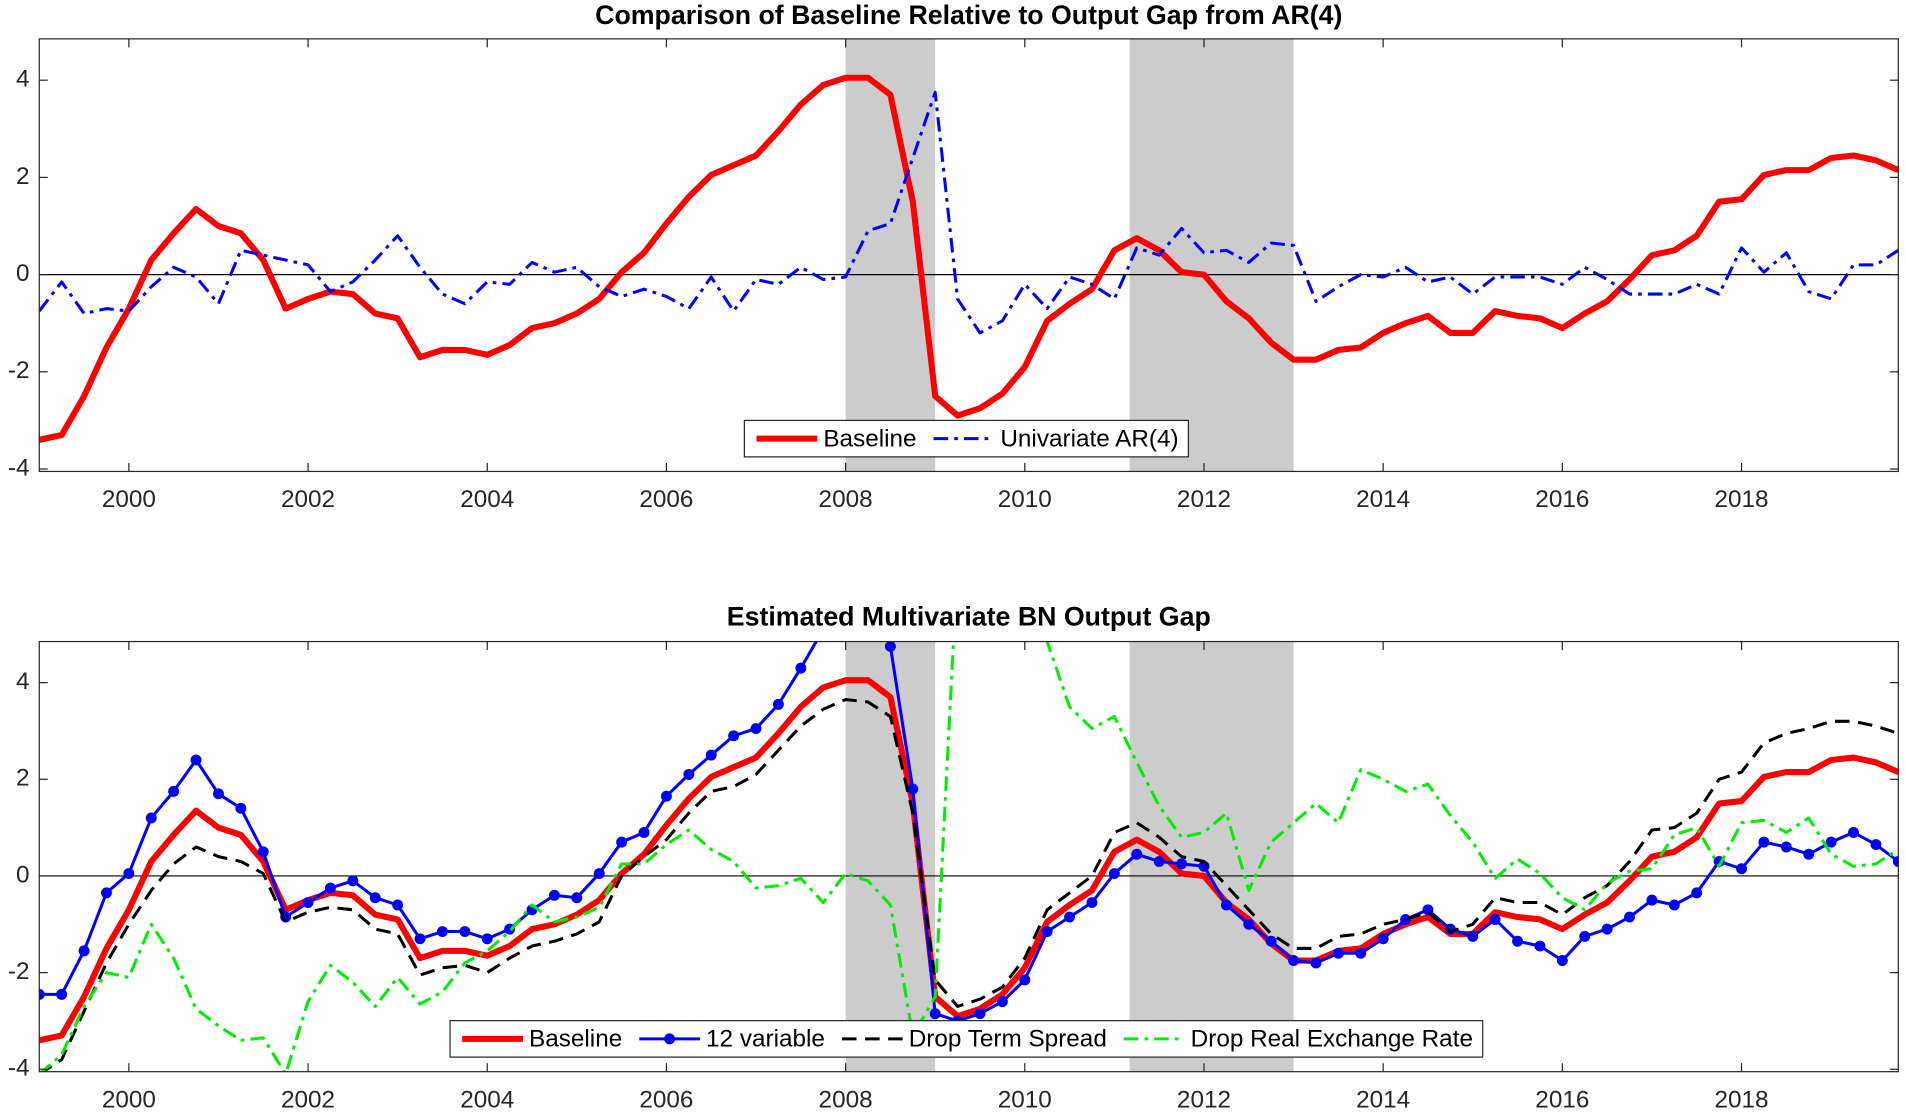  Describe the element at coordinates (487, 1099) in the screenshot. I see `x-tick-label: 2004` at that location.